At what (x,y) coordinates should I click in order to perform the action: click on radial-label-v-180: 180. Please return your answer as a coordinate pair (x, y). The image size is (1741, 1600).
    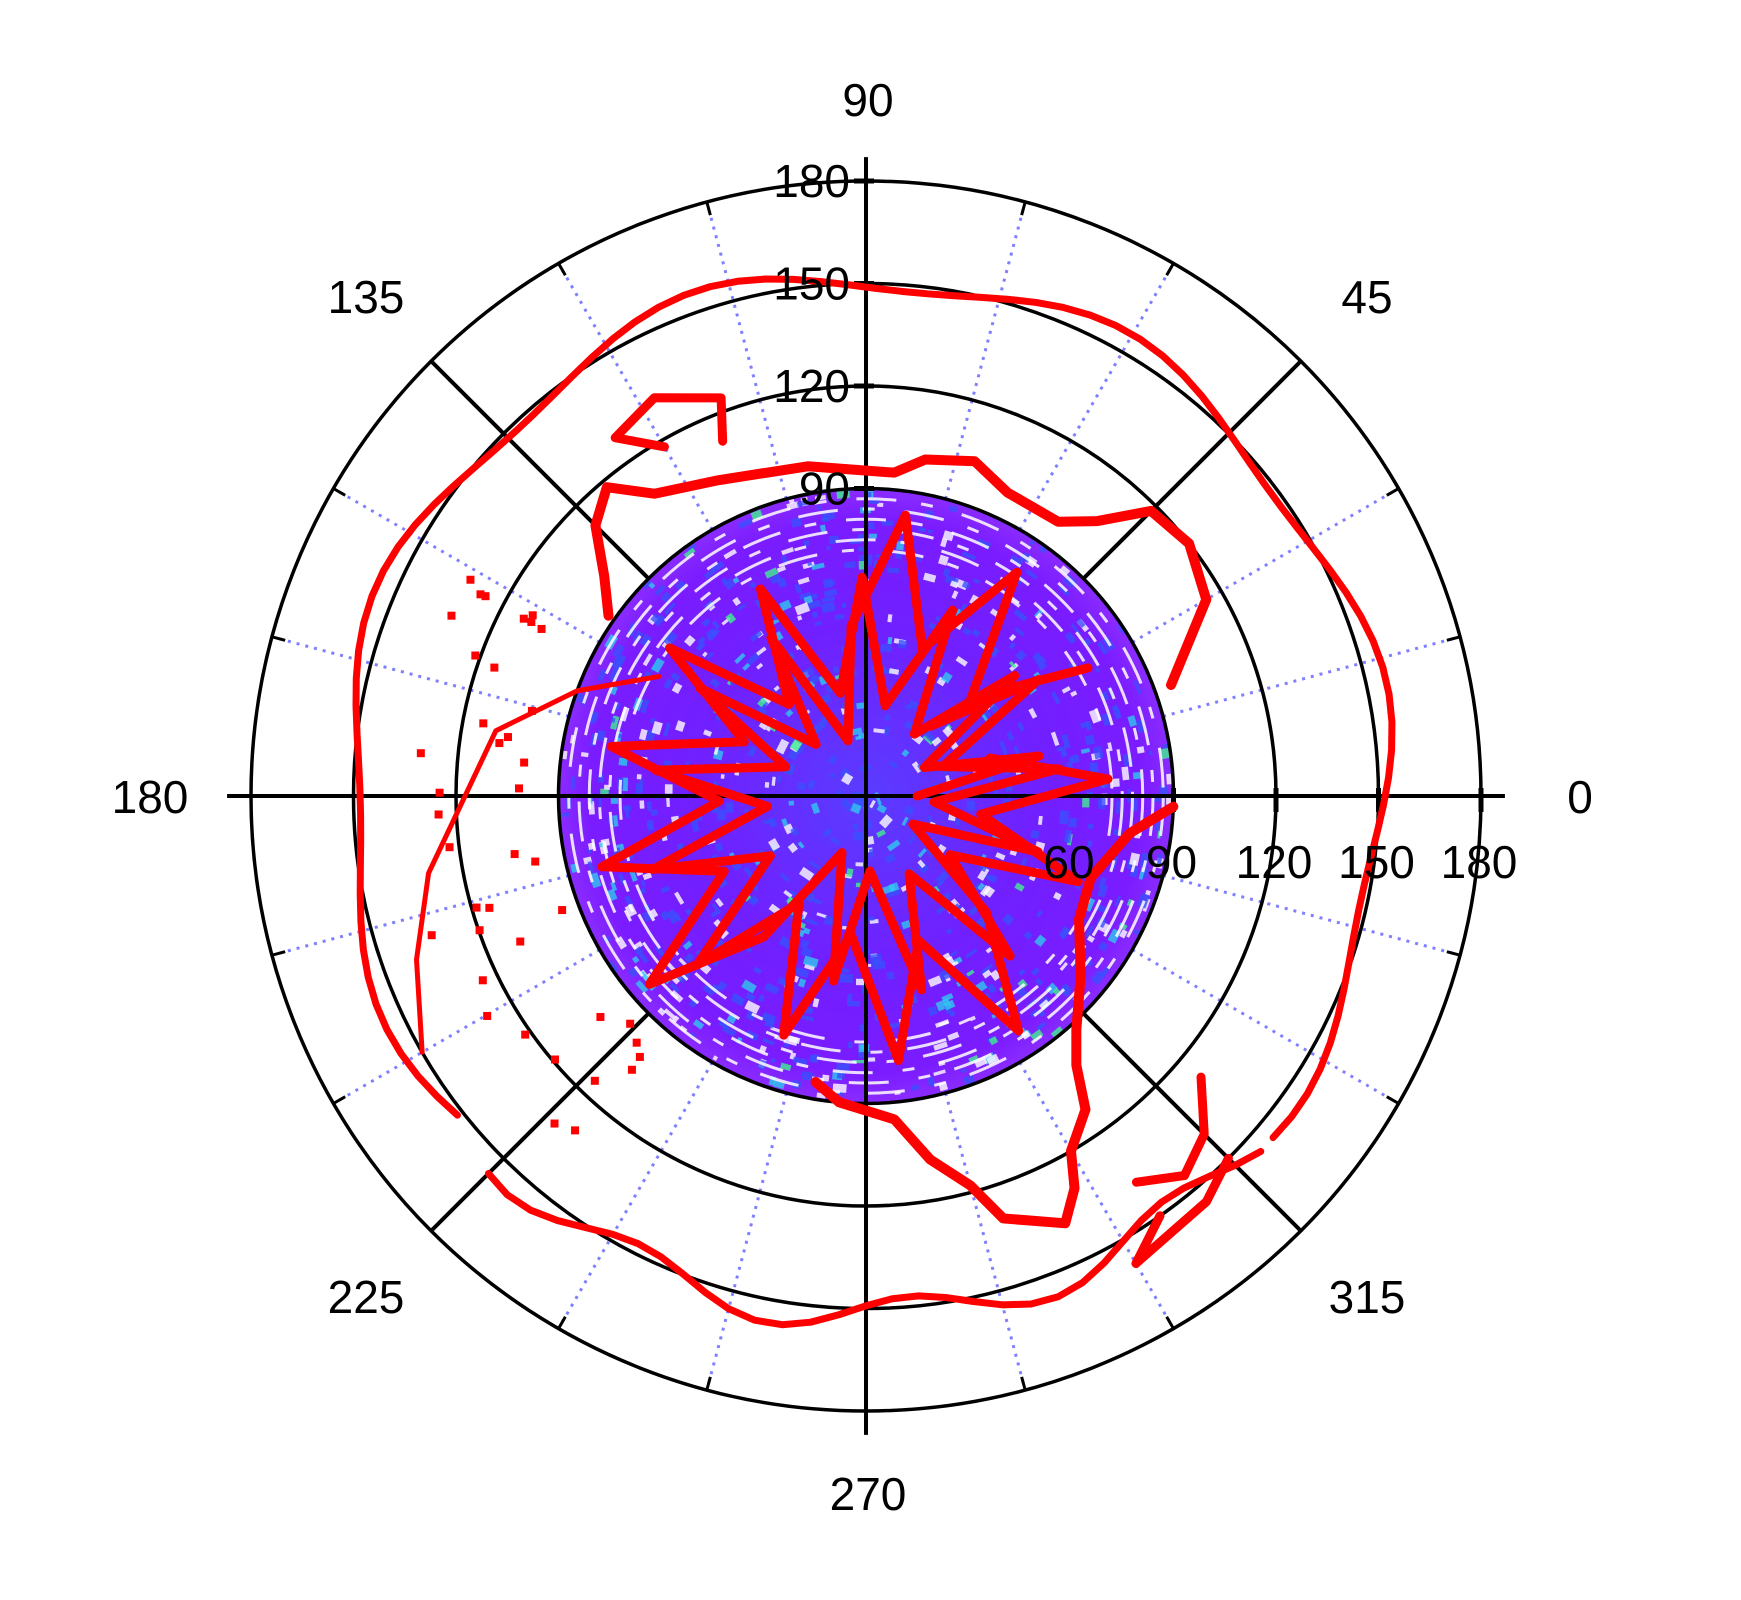
    Looking at the image, I should click on (811, 181).